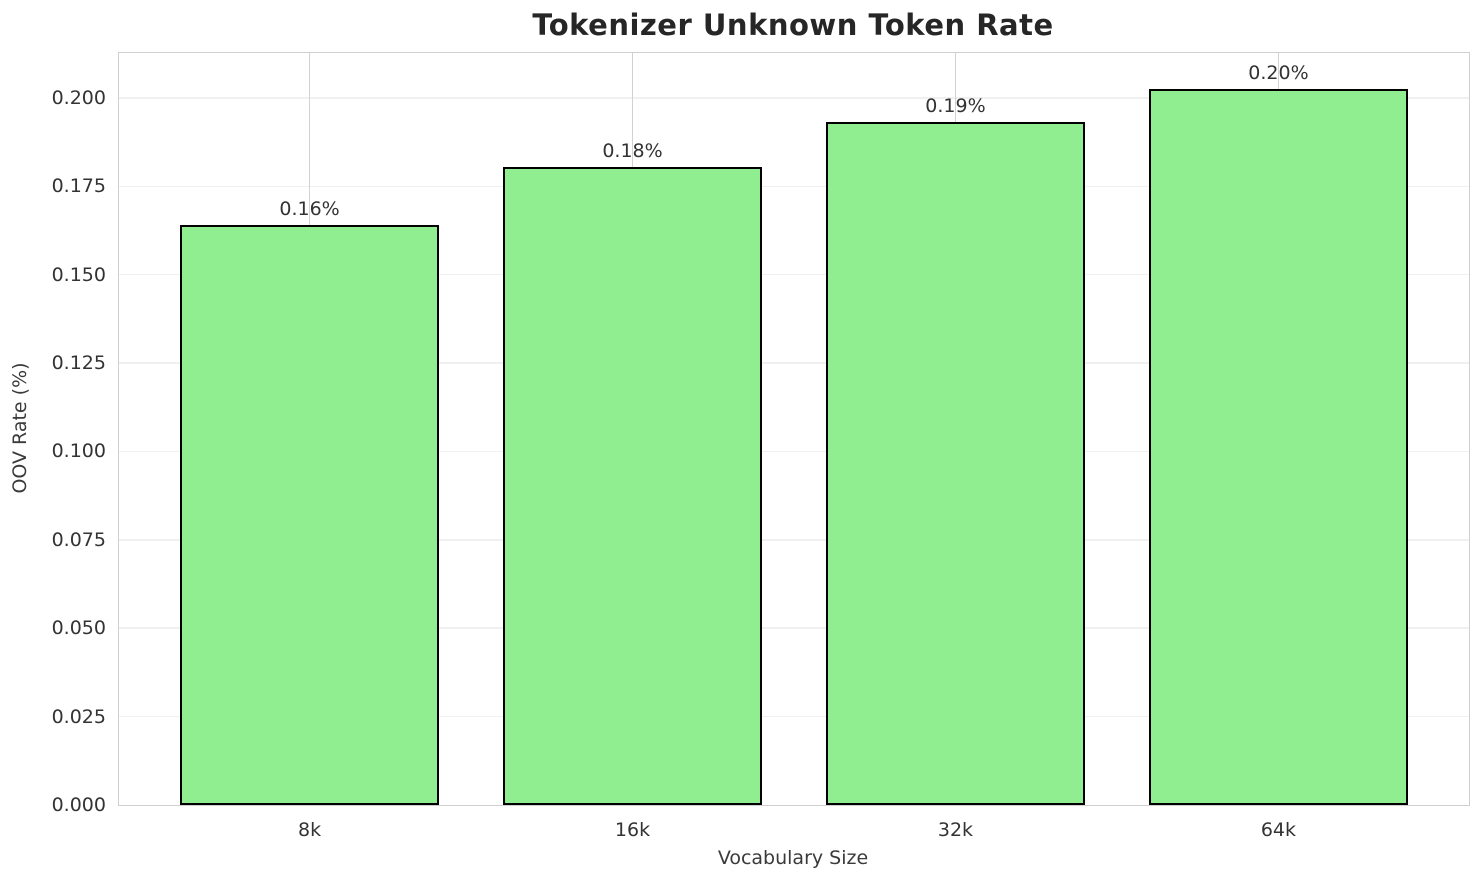  What do you see at coordinates (78, 363) in the screenshot?
I see `y-tick-label: 0.125` at bounding box center [78, 363].